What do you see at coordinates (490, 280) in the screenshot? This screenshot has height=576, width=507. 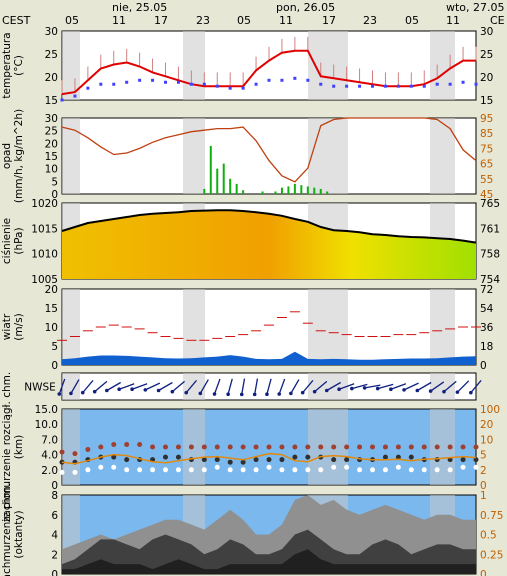 I see `y2-tick-label: 754` at bounding box center [490, 280].